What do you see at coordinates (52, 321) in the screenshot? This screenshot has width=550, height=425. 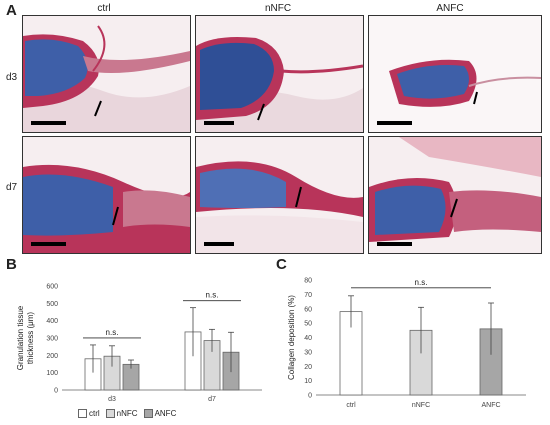 I see `y-tick-label-400: 400` at bounding box center [52, 321].